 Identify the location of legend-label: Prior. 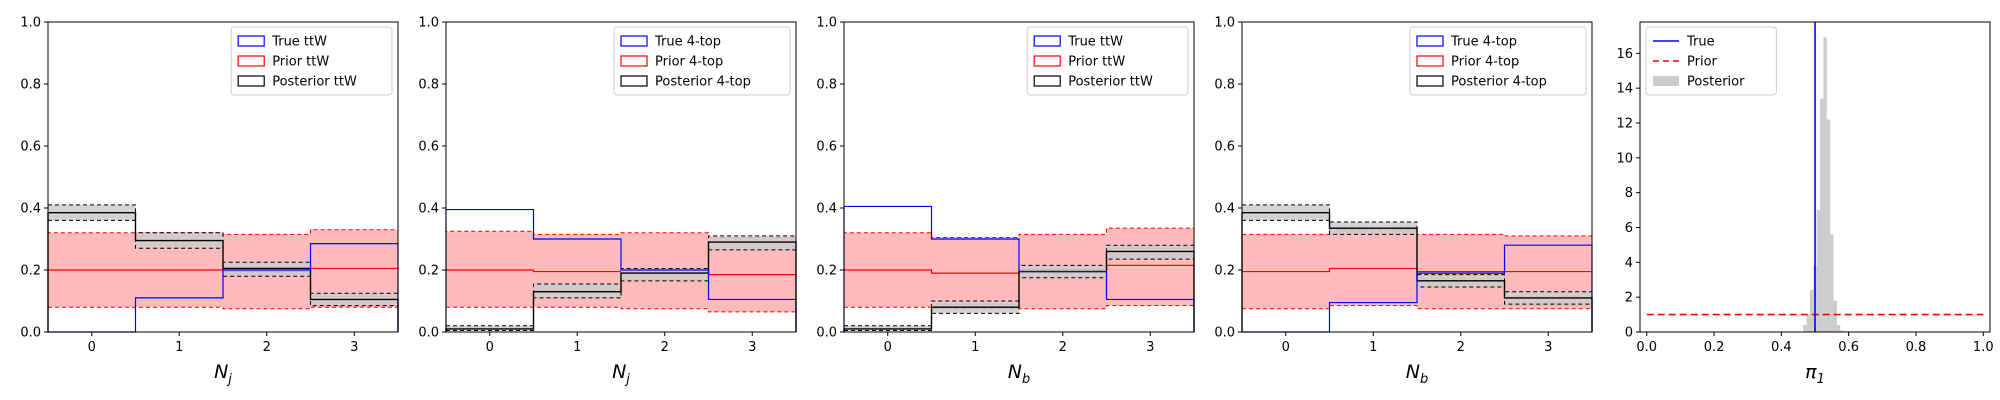
(1702, 62).